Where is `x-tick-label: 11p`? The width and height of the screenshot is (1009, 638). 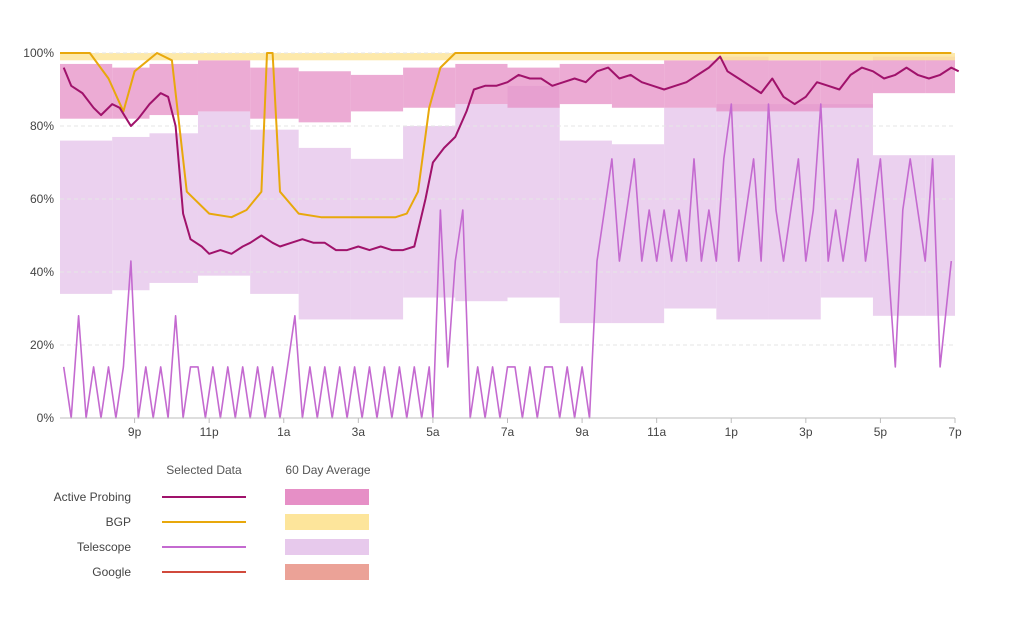 x-tick-label: 11p is located at coordinates (209, 432).